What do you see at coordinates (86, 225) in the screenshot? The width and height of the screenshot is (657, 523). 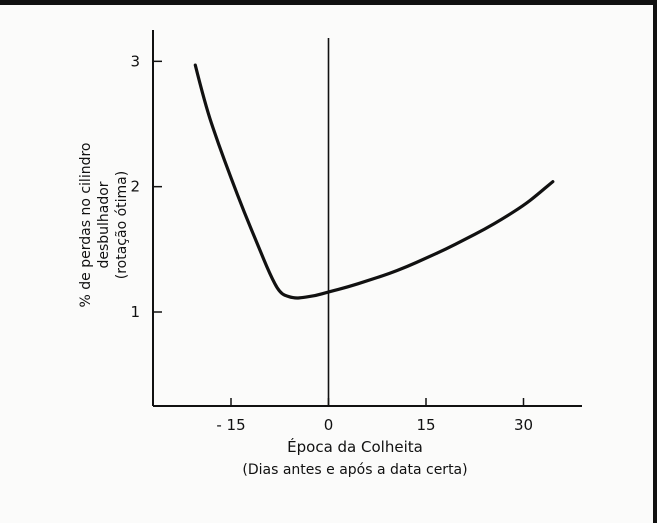 I see `y-axis-title-line-1: % de perdas no cilindro` at bounding box center [86, 225].